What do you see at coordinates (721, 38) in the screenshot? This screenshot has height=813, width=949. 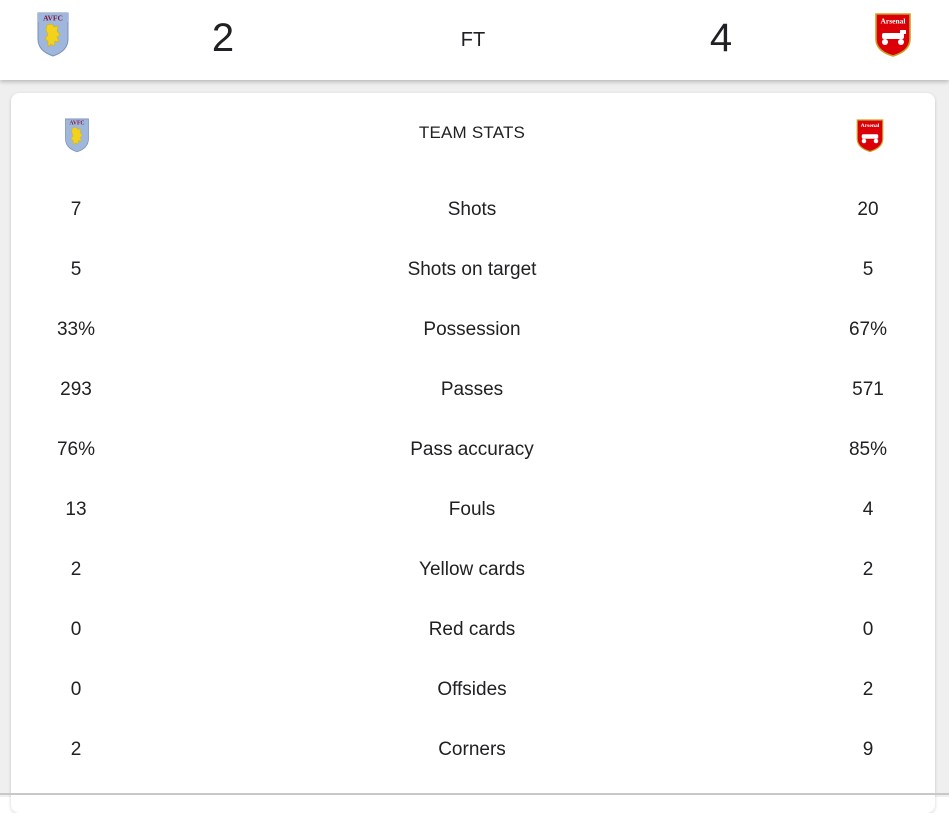 I see `away-score: 4` at bounding box center [721, 38].